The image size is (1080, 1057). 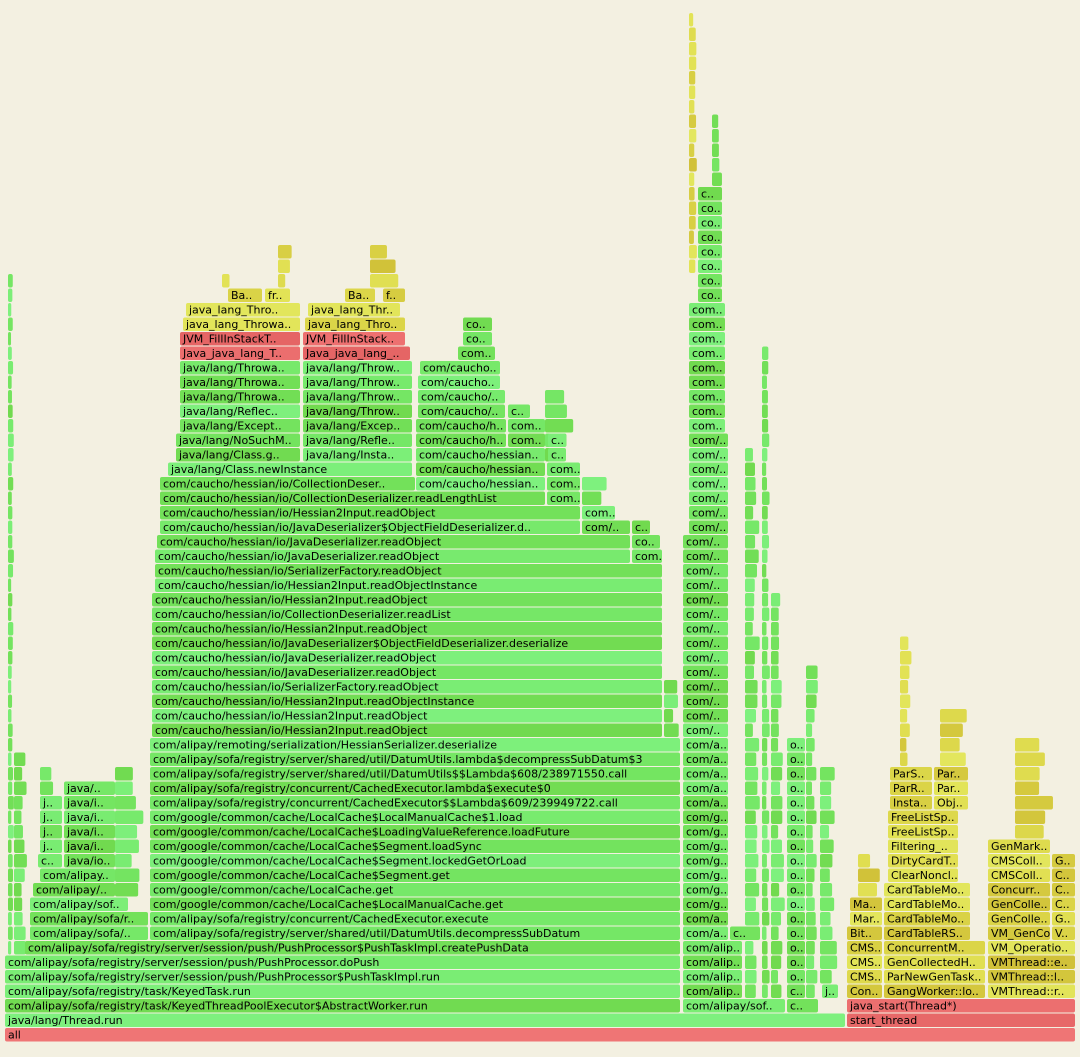 What do you see at coordinates (866, 904) in the screenshot?
I see `frame: Ma..` at bounding box center [866, 904].